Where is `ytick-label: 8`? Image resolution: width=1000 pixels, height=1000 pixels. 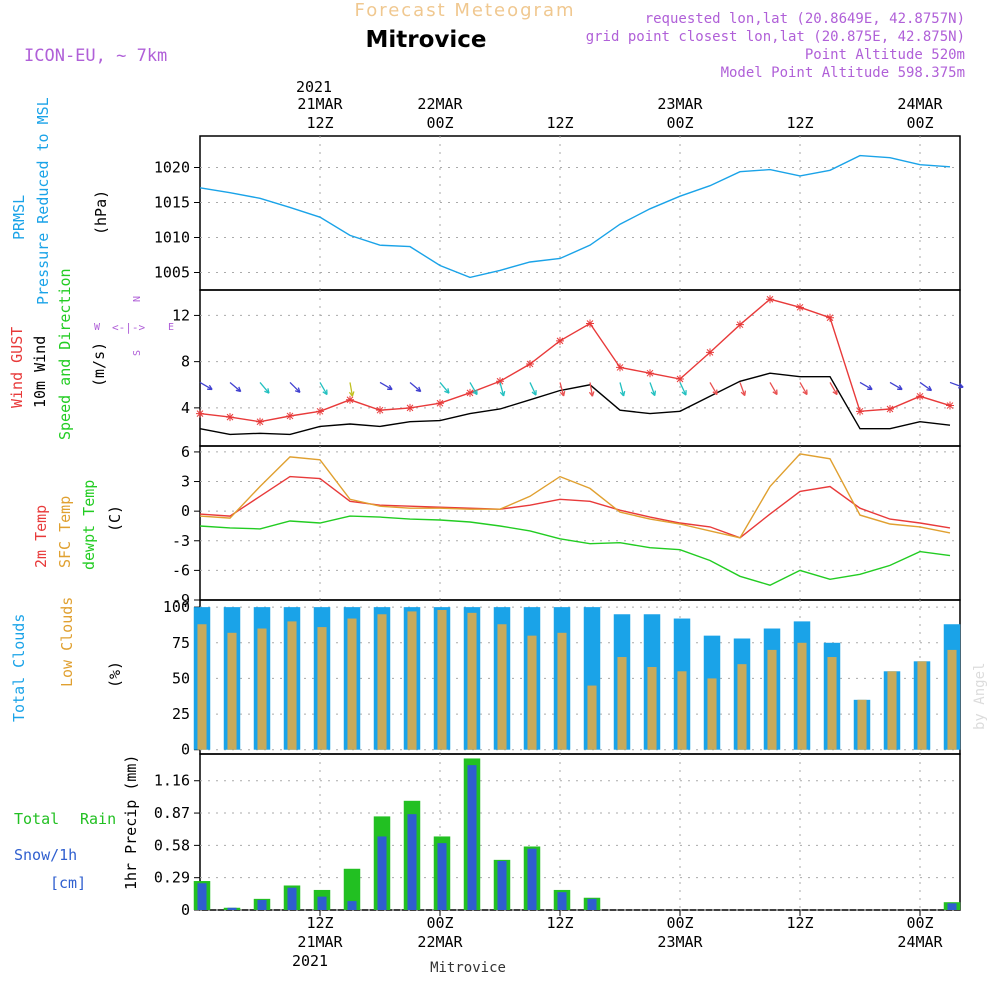
ytick-label: 8 is located at coordinates (185, 362).